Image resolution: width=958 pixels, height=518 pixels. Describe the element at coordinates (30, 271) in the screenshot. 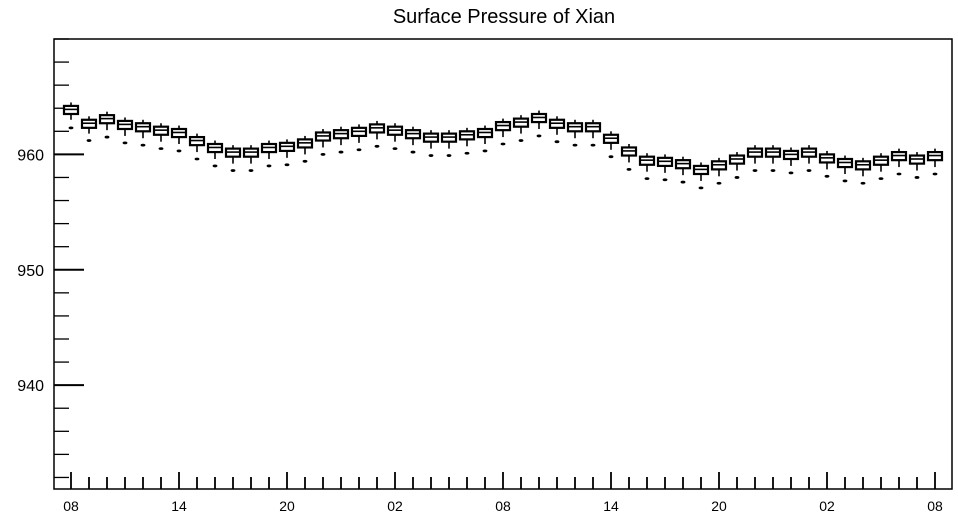

I see `y-tick-label: 950` at that location.